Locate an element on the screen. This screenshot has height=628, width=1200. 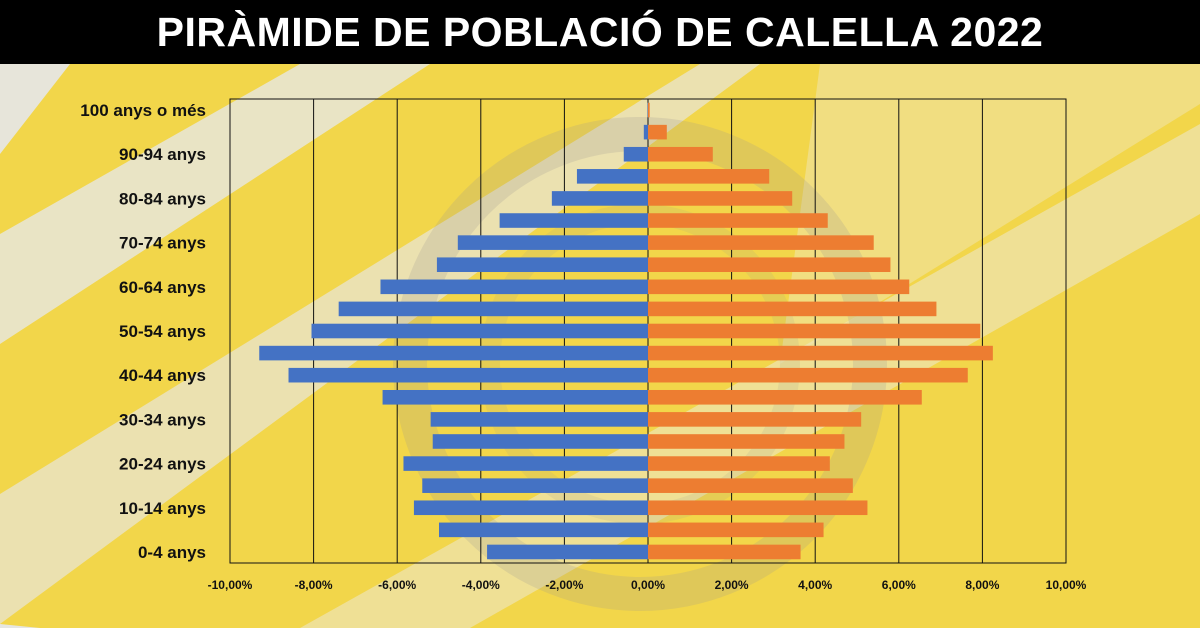
x-tick-label: -2,00% is located at coordinates (564, 585).